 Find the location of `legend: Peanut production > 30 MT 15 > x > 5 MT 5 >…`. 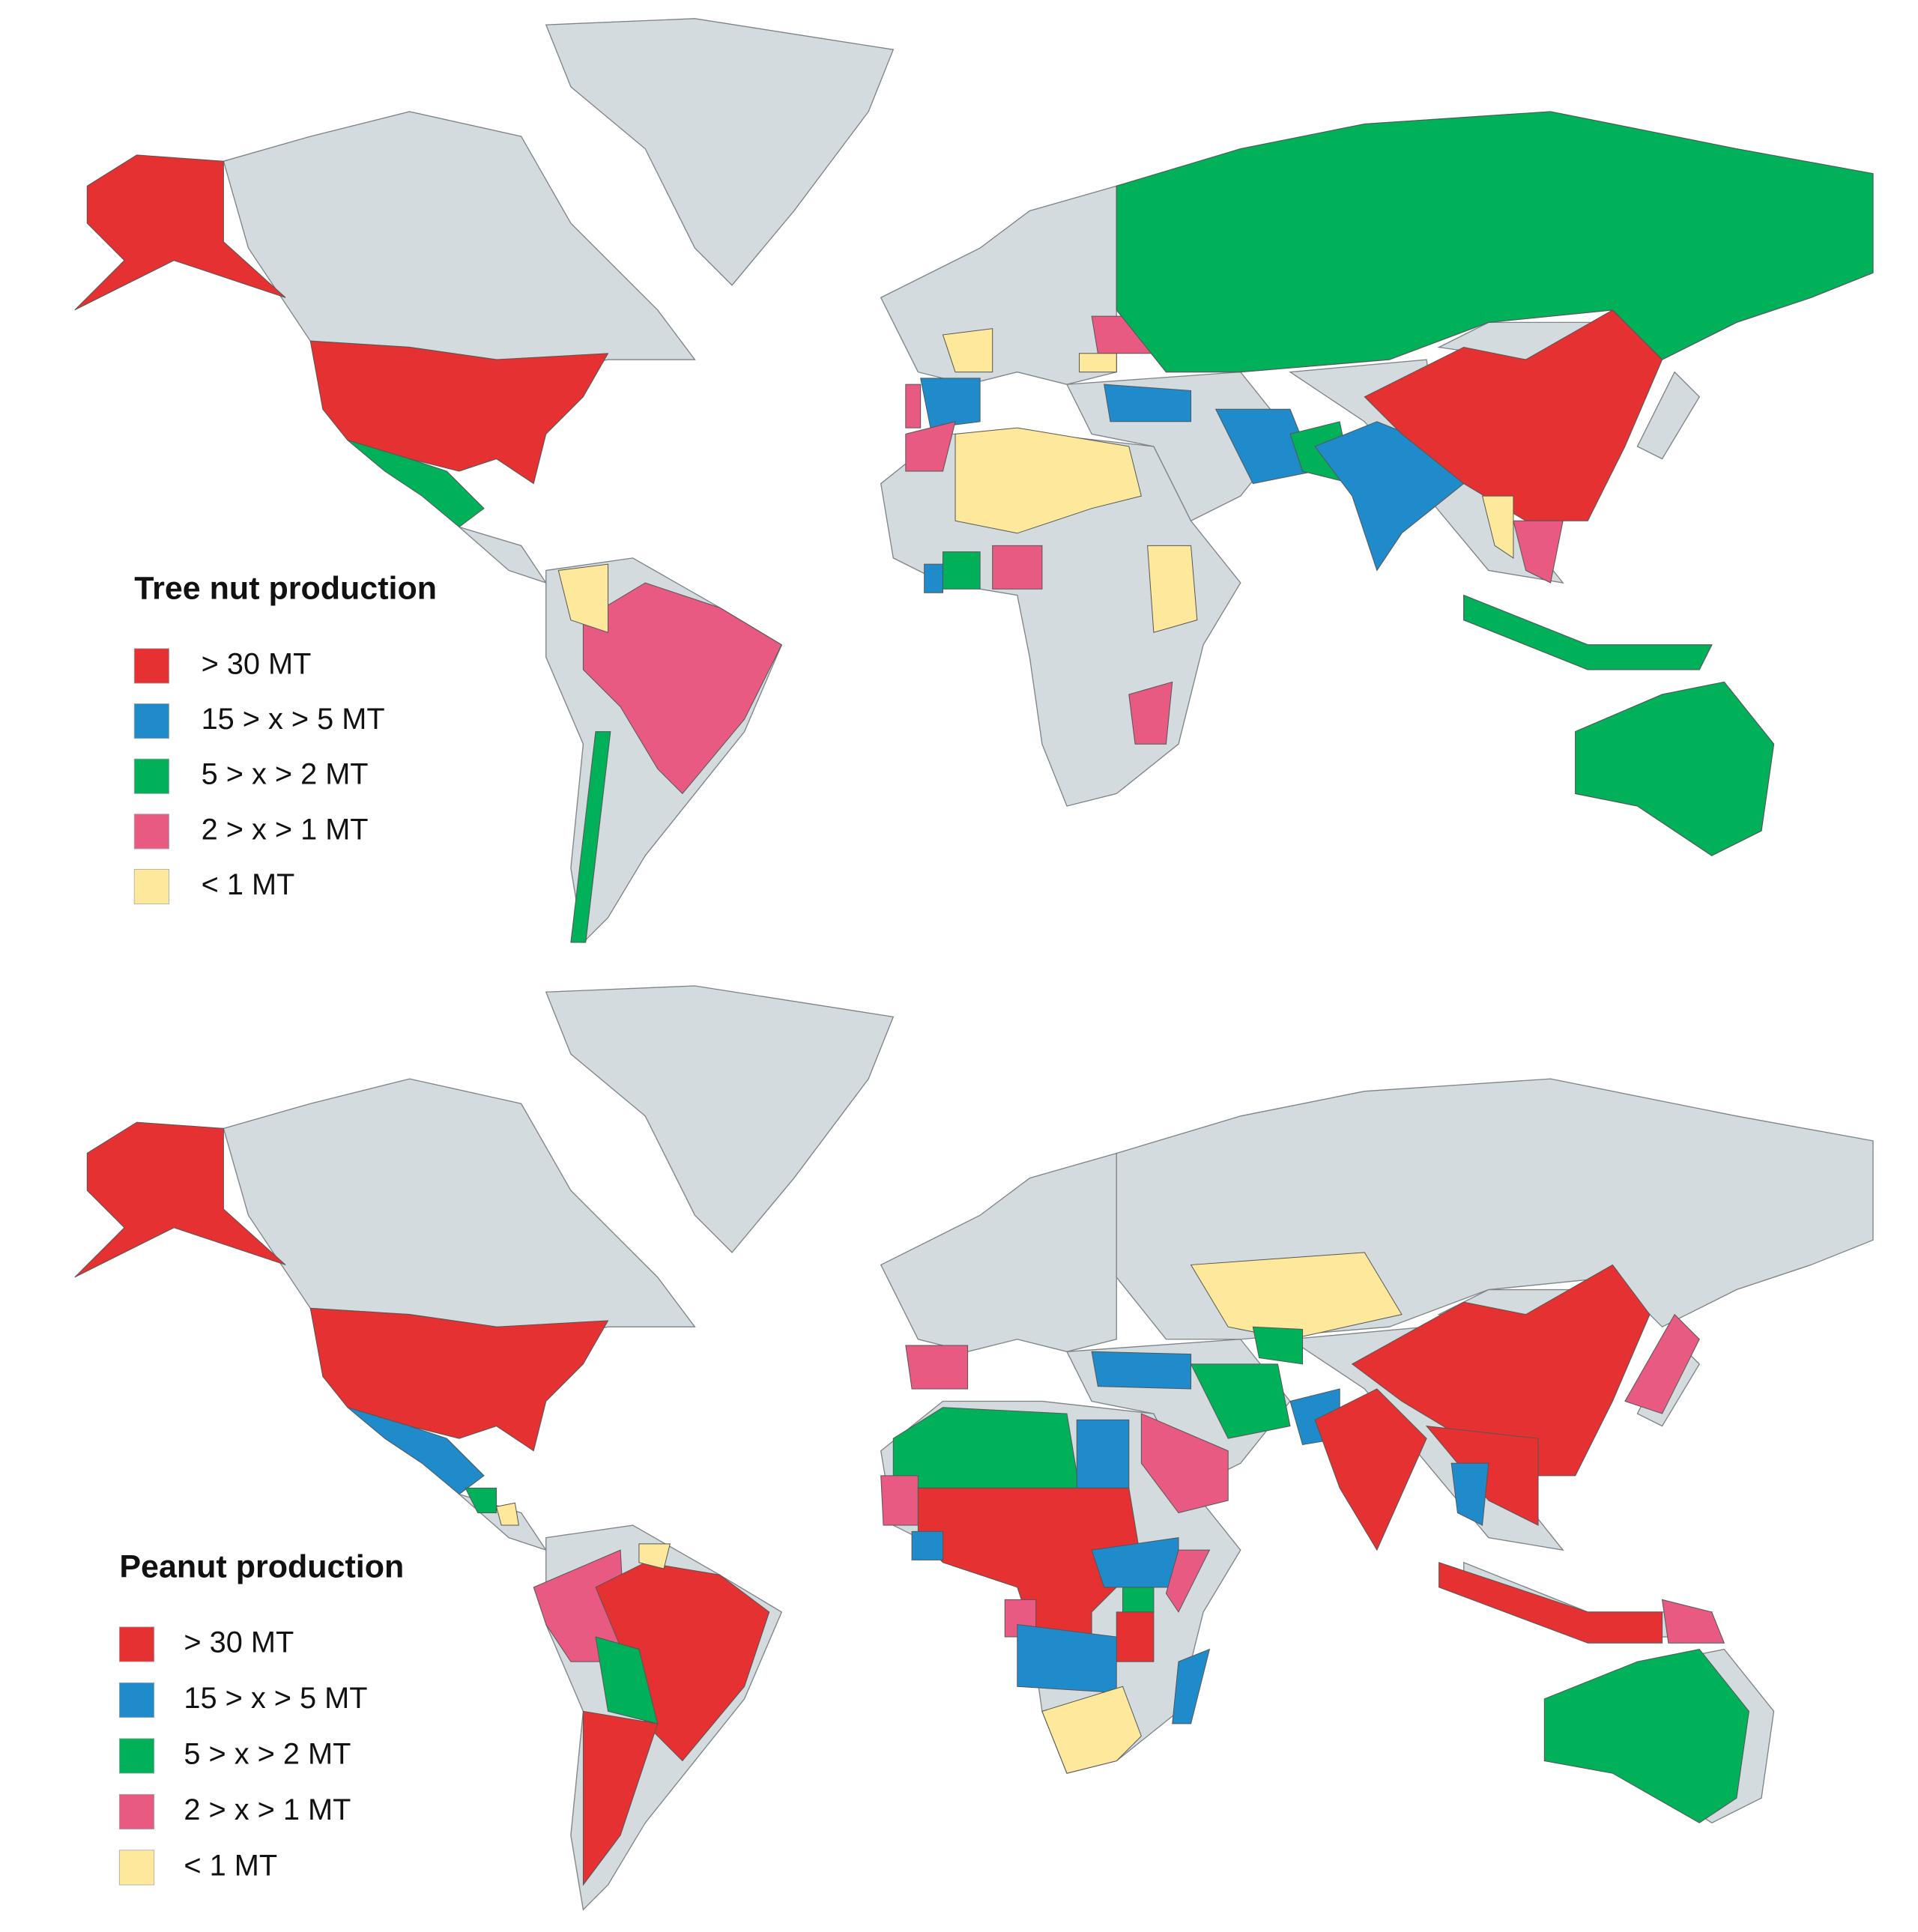

legend: Peanut production > 30 MT 15 > x > 5 MT 5 >… is located at coordinates (261, 1717).